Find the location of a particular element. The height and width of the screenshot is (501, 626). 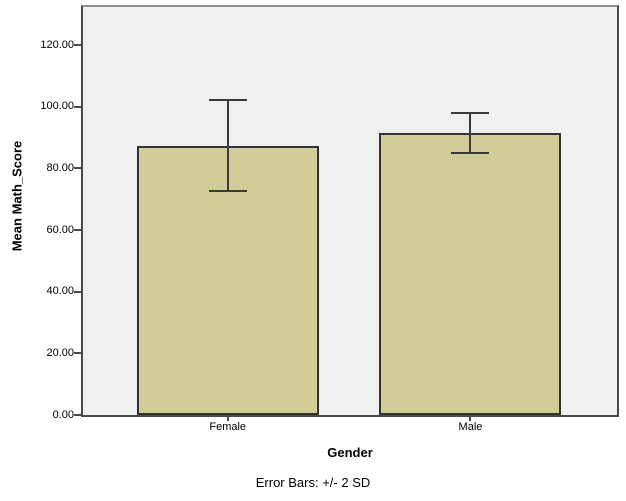

error-bar-upper-cap-female is located at coordinates (227, 99).